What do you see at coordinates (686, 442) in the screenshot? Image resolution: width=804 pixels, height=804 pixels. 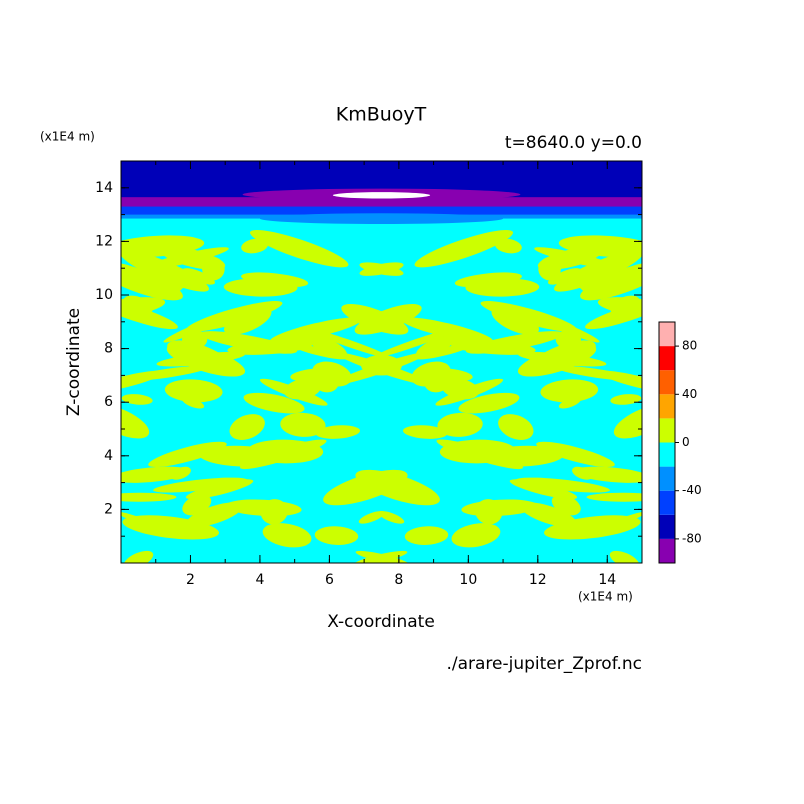 I see `colorbar-tick-label: 0` at bounding box center [686, 442].